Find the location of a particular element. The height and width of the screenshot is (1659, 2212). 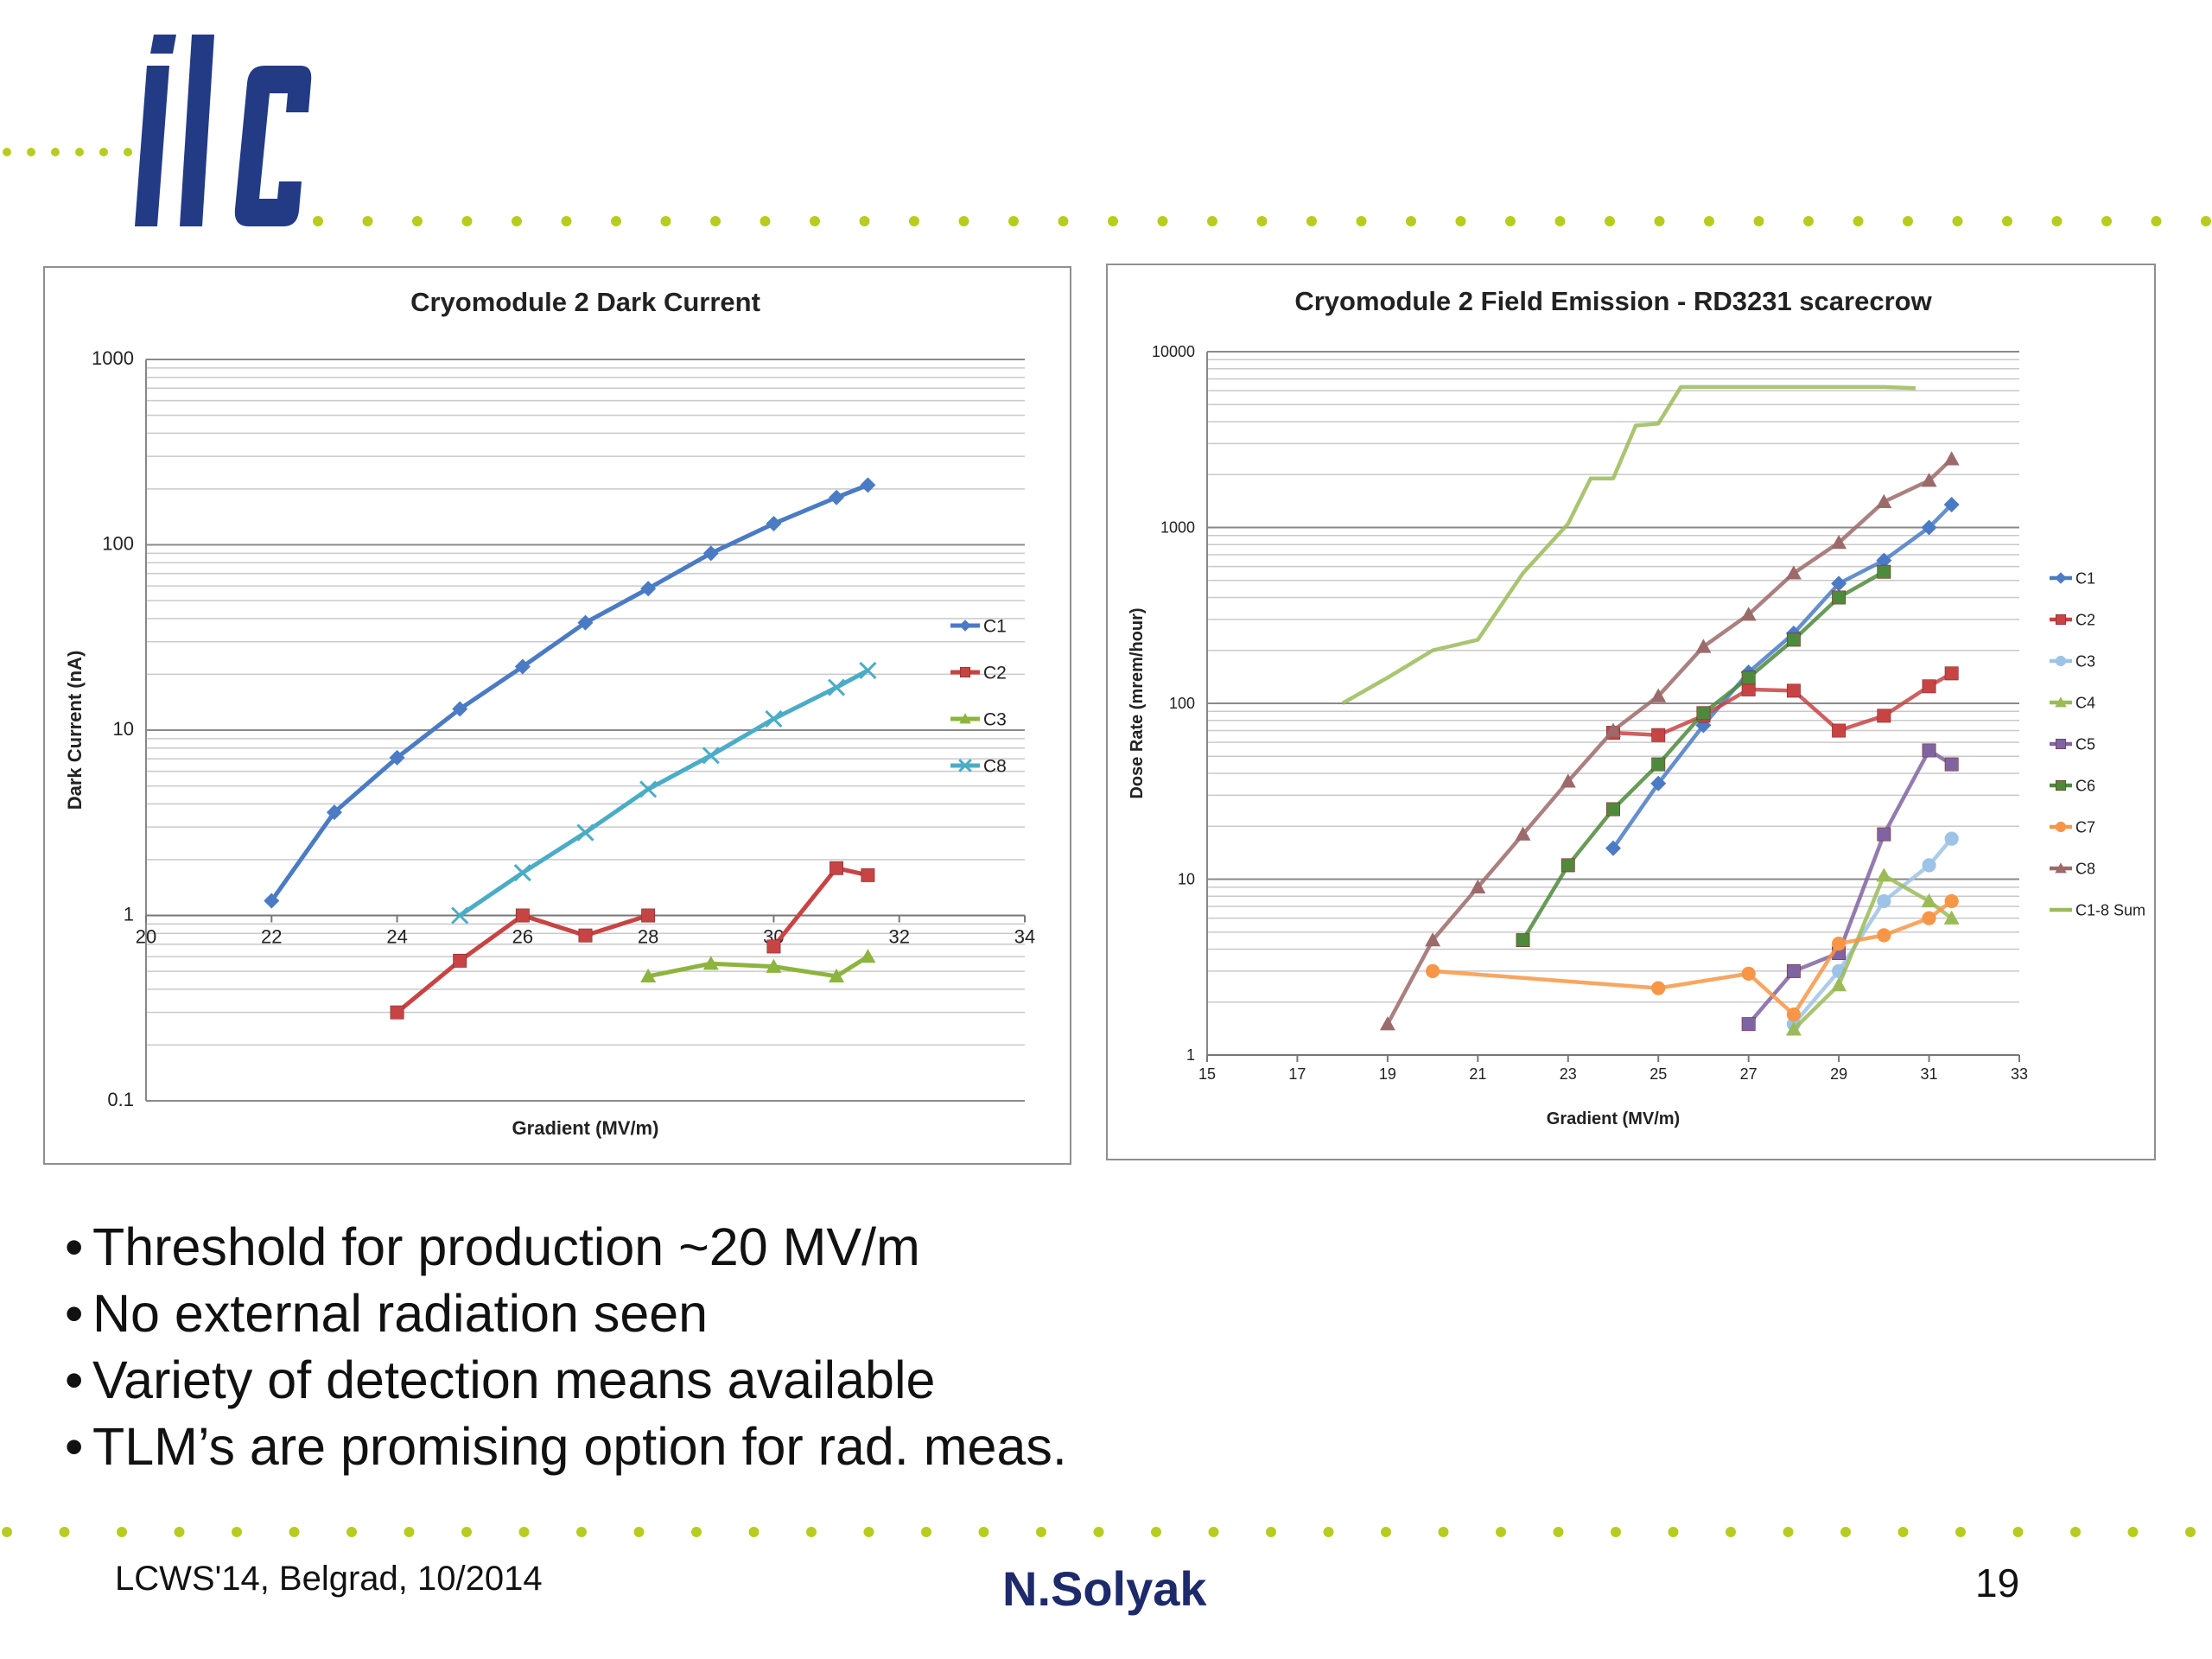

series-c6 is located at coordinates (1703, 756).